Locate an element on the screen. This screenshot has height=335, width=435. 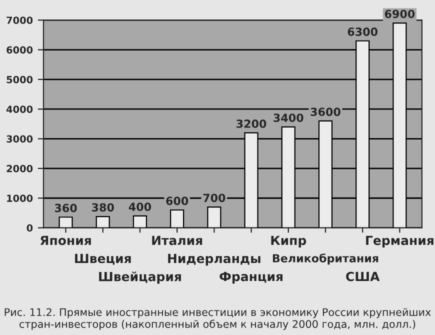
data-label: 3200 is located at coordinates (251, 124).